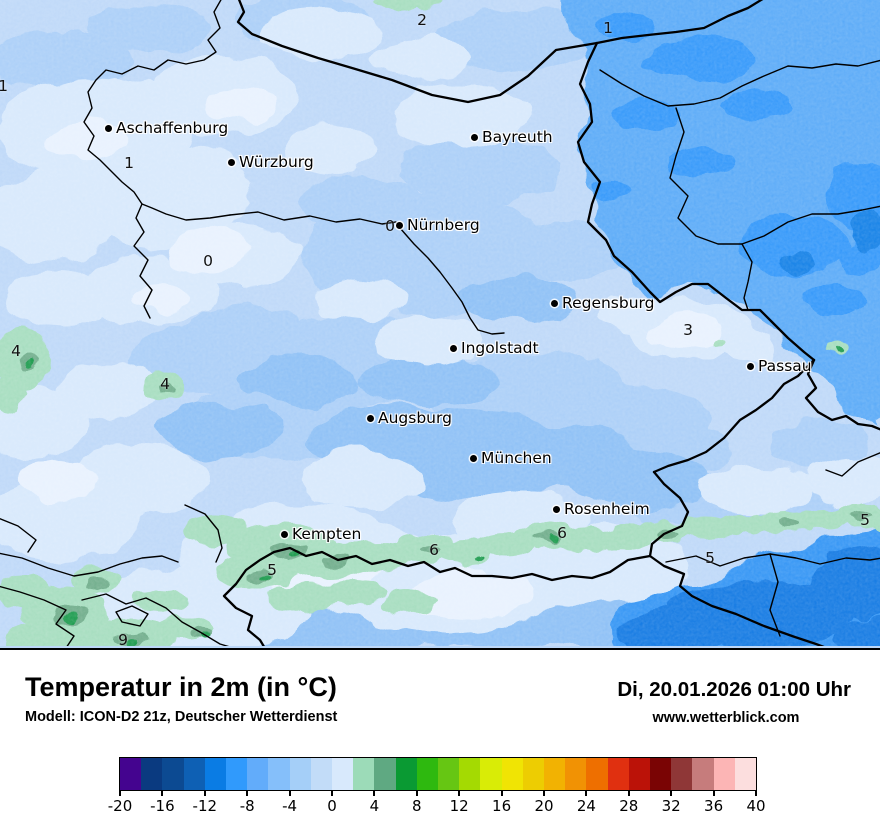 Image resolution: width=880 pixels, height=830 pixels. I want to click on legend-tick-label: 0, so click(332, 806).